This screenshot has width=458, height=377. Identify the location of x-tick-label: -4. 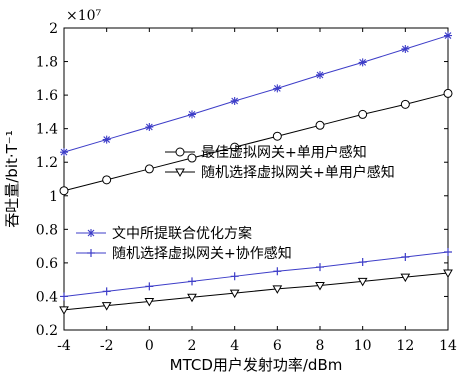
(64, 346).